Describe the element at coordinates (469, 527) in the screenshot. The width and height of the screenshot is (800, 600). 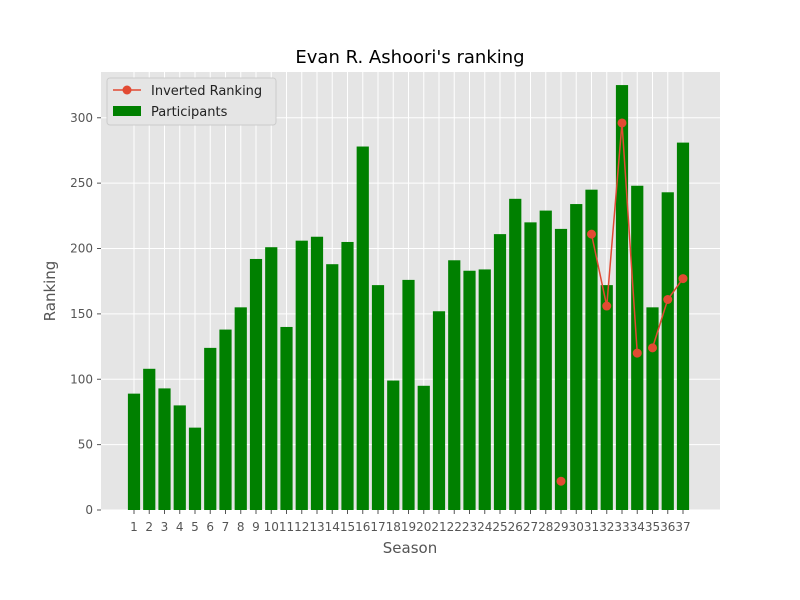
I see `x-tick-label: 23` at that location.